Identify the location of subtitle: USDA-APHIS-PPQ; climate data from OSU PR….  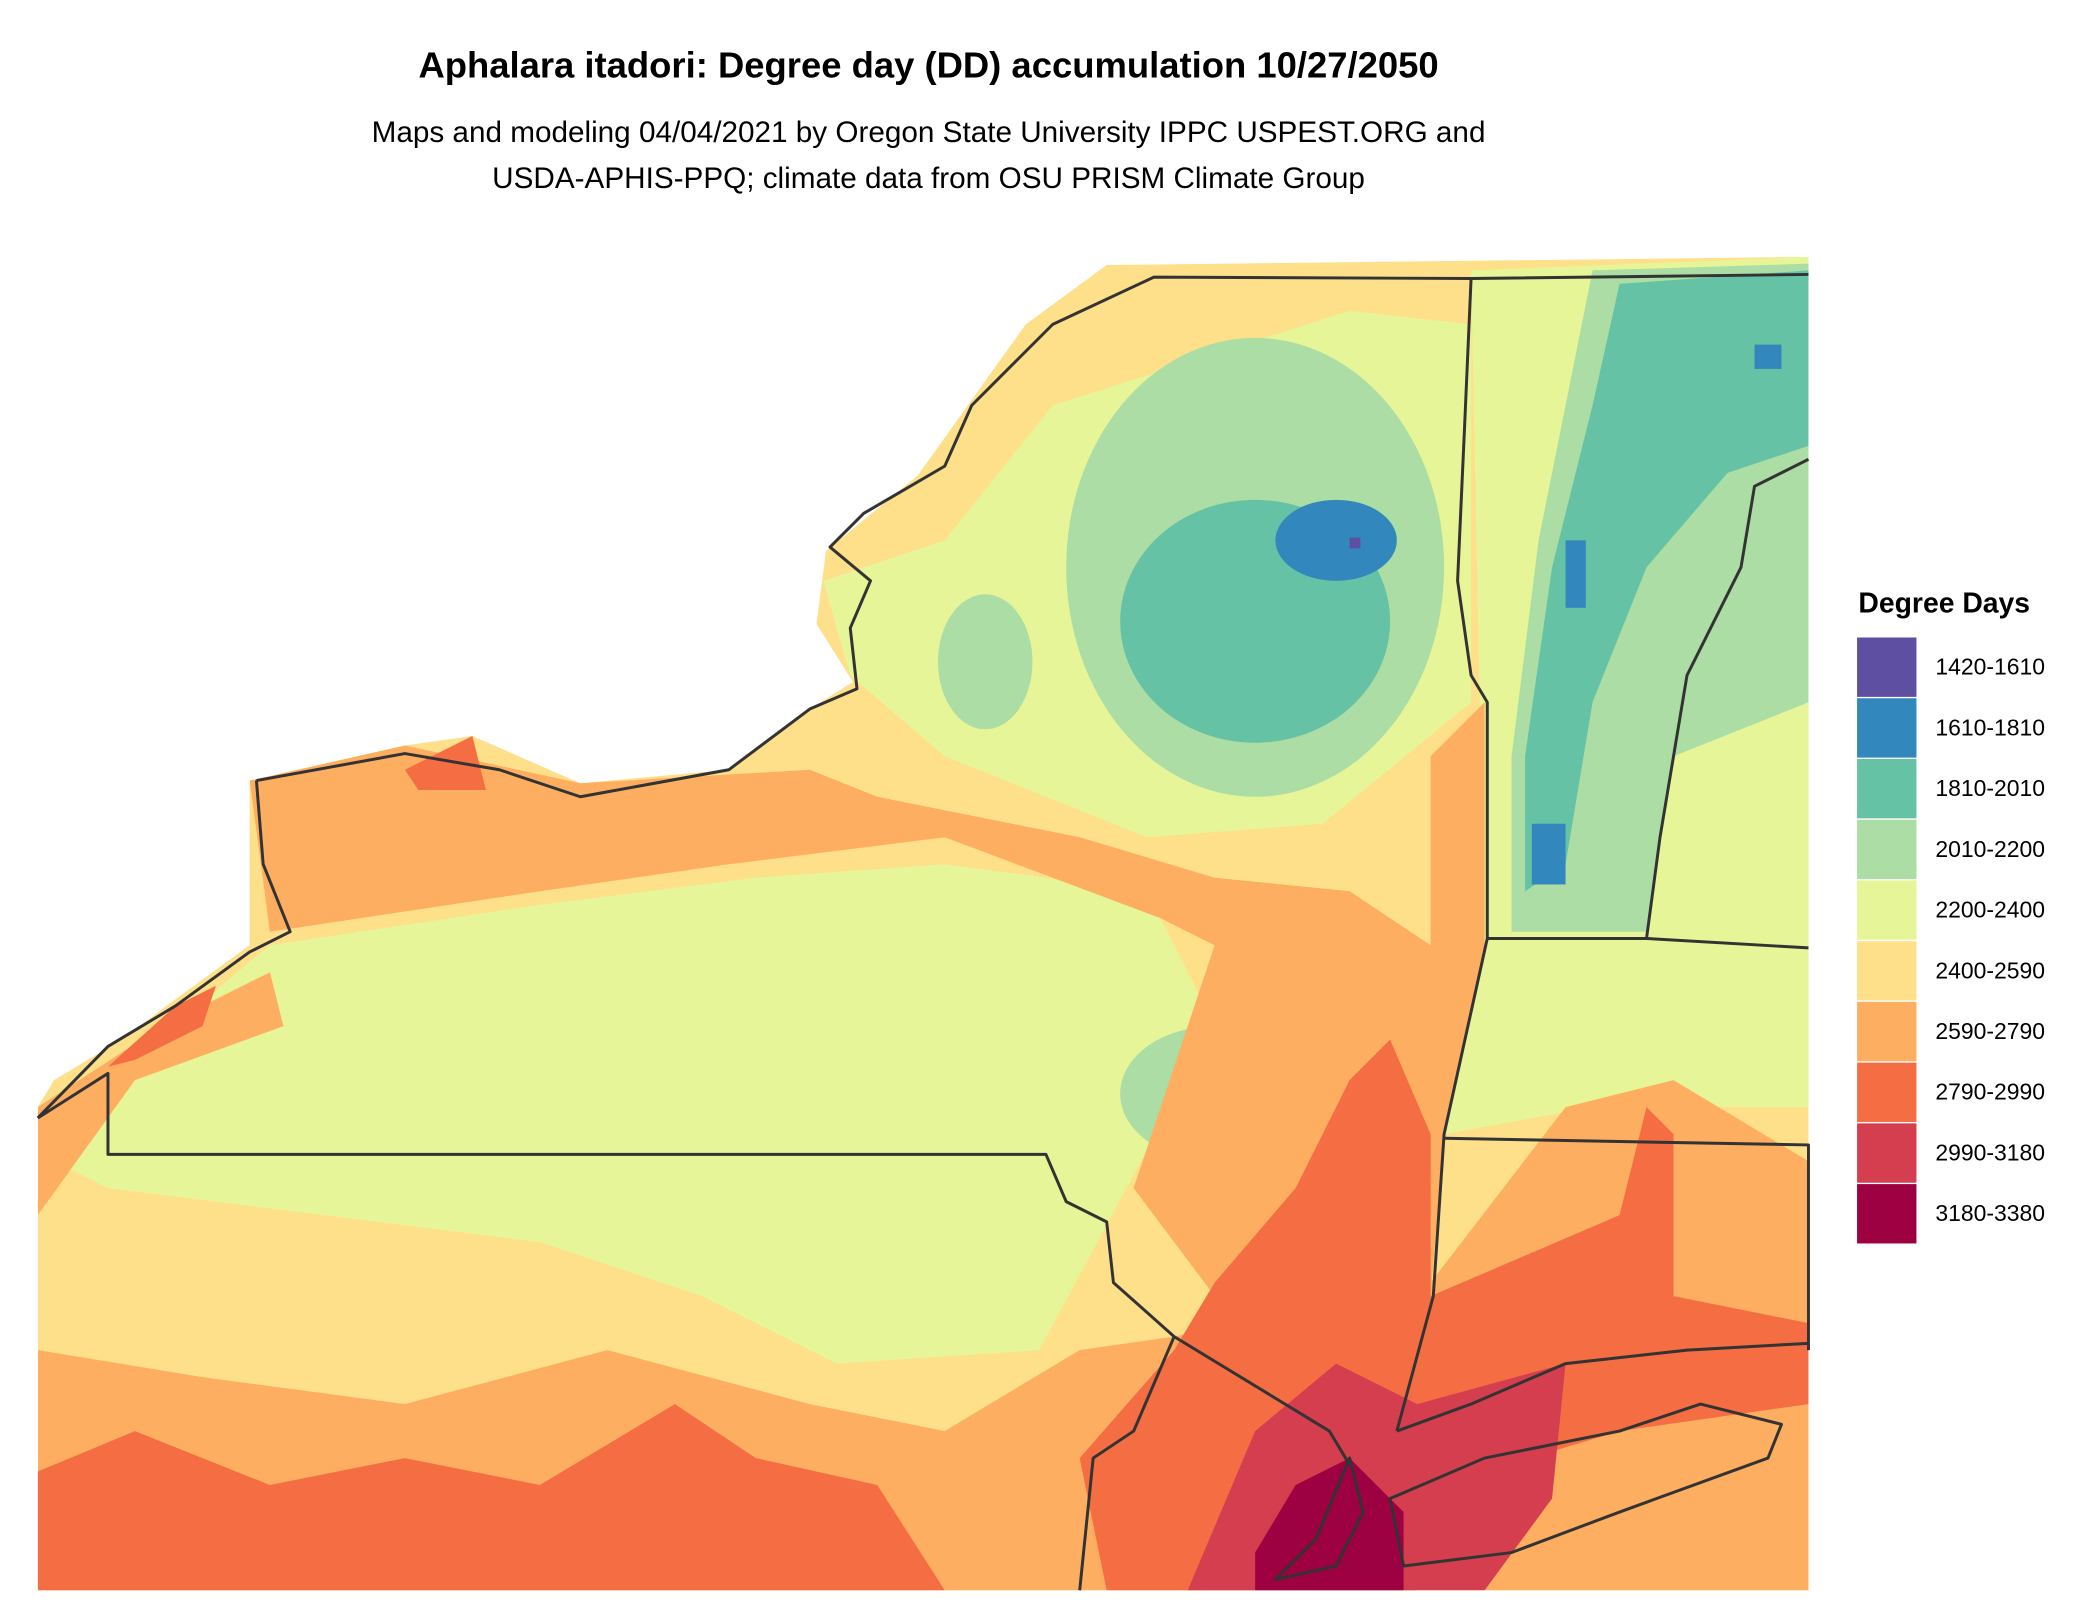
(928, 178).